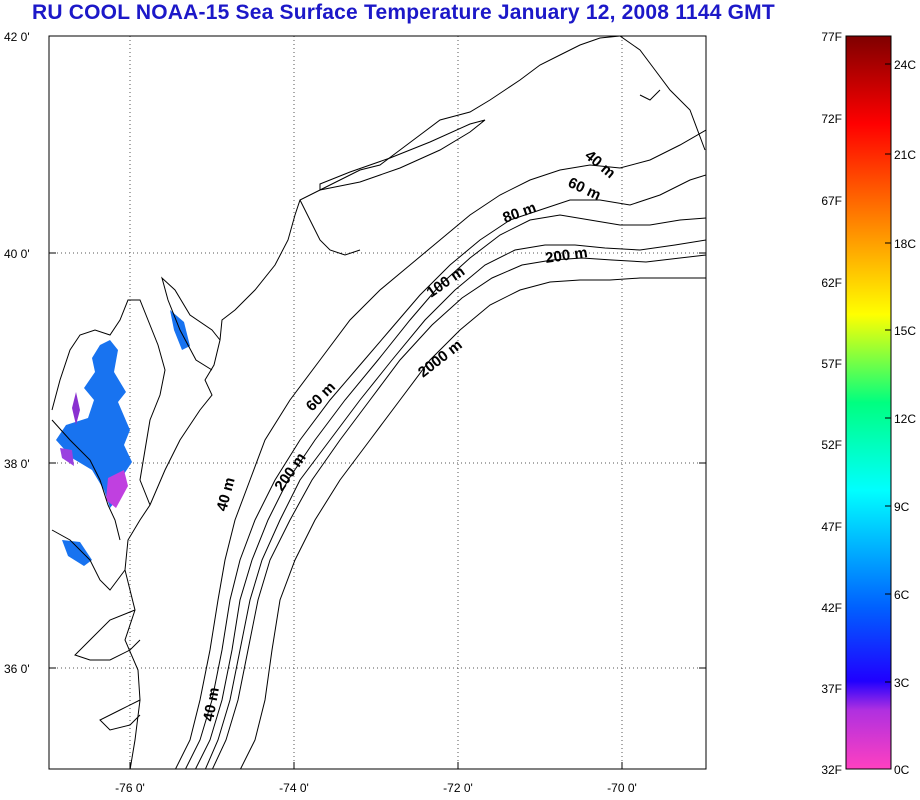 This screenshot has width=920, height=800. I want to click on lon-label-70: -70 0', so click(622, 788).